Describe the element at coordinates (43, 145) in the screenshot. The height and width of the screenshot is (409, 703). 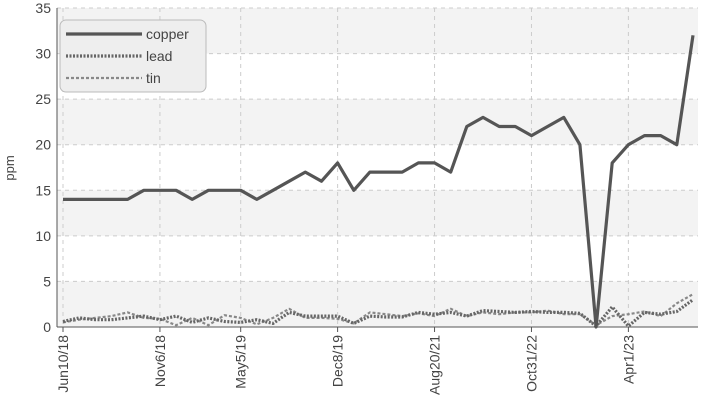
I see `y-tick-label: 20` at that location.